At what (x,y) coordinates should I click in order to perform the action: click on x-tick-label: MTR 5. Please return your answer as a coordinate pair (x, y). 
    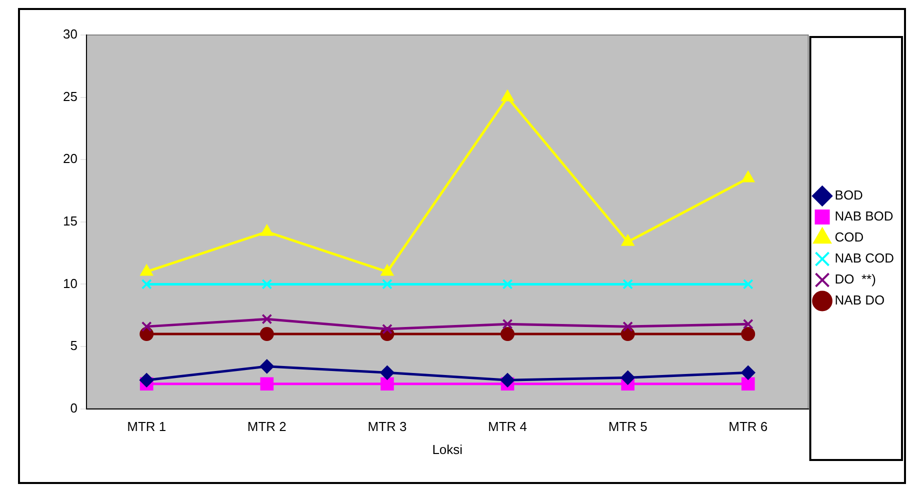
    Looking at the image, I should click on (628, 426).